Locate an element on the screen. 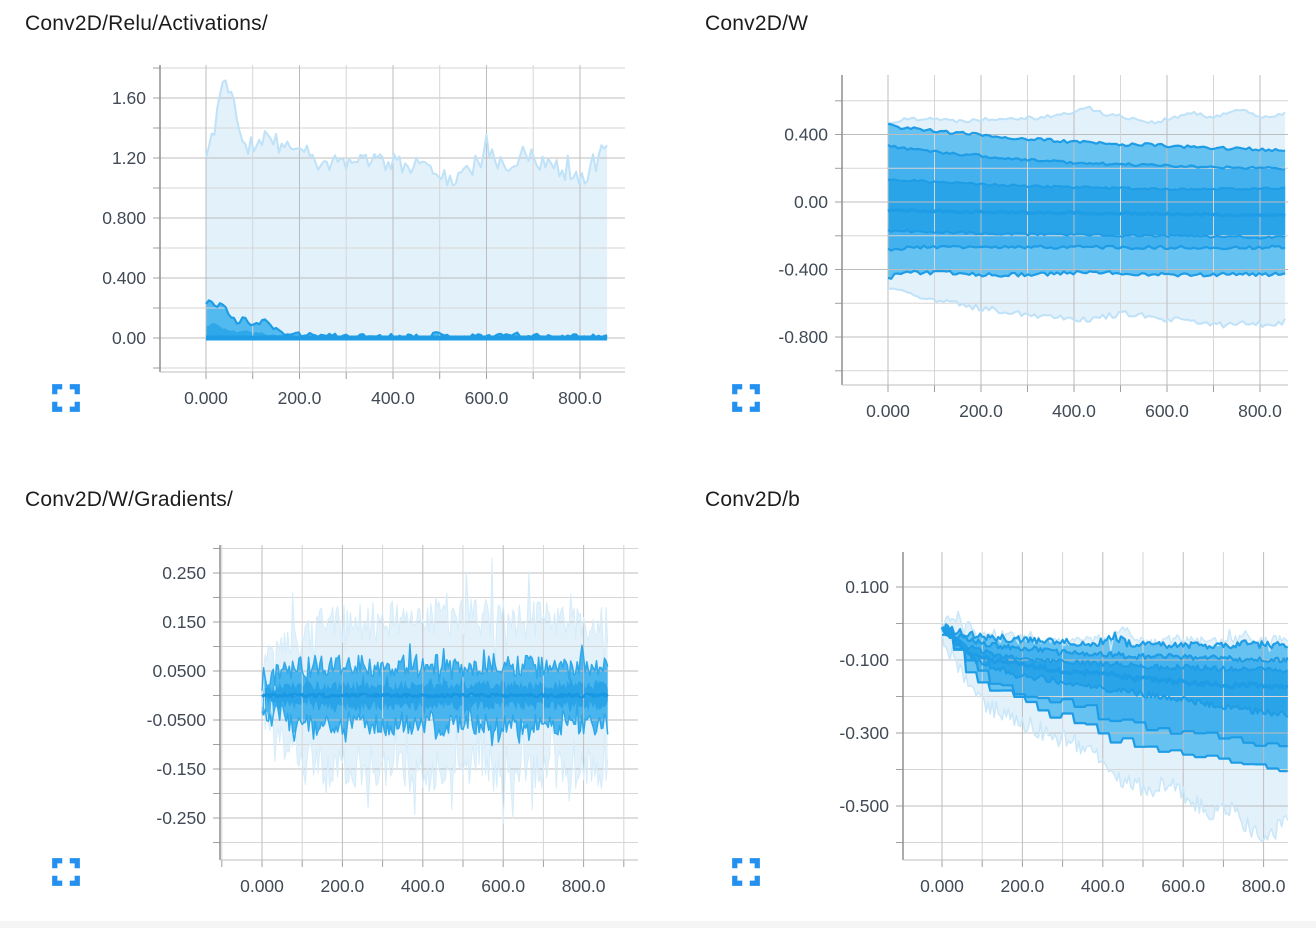 The width and height of the screenshot is (1316, 928). svg-text: -0.400 is located at coordinates (803, 270).